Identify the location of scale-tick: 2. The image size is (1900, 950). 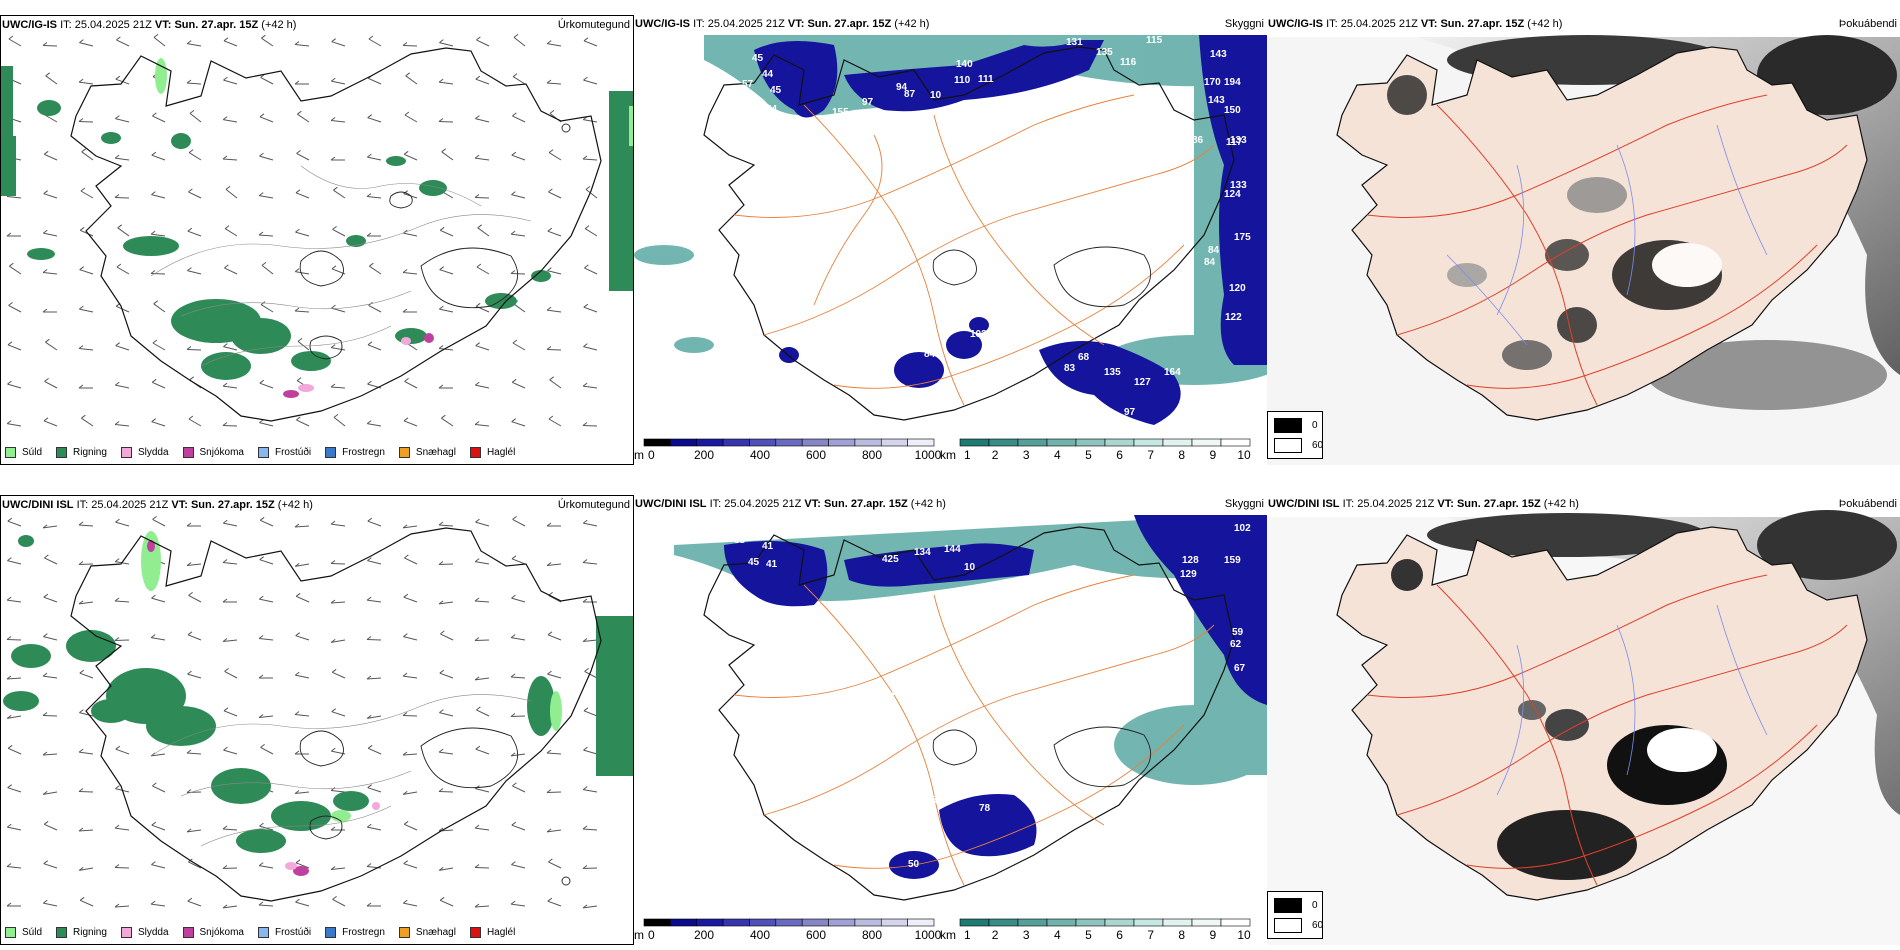
(995, 935).